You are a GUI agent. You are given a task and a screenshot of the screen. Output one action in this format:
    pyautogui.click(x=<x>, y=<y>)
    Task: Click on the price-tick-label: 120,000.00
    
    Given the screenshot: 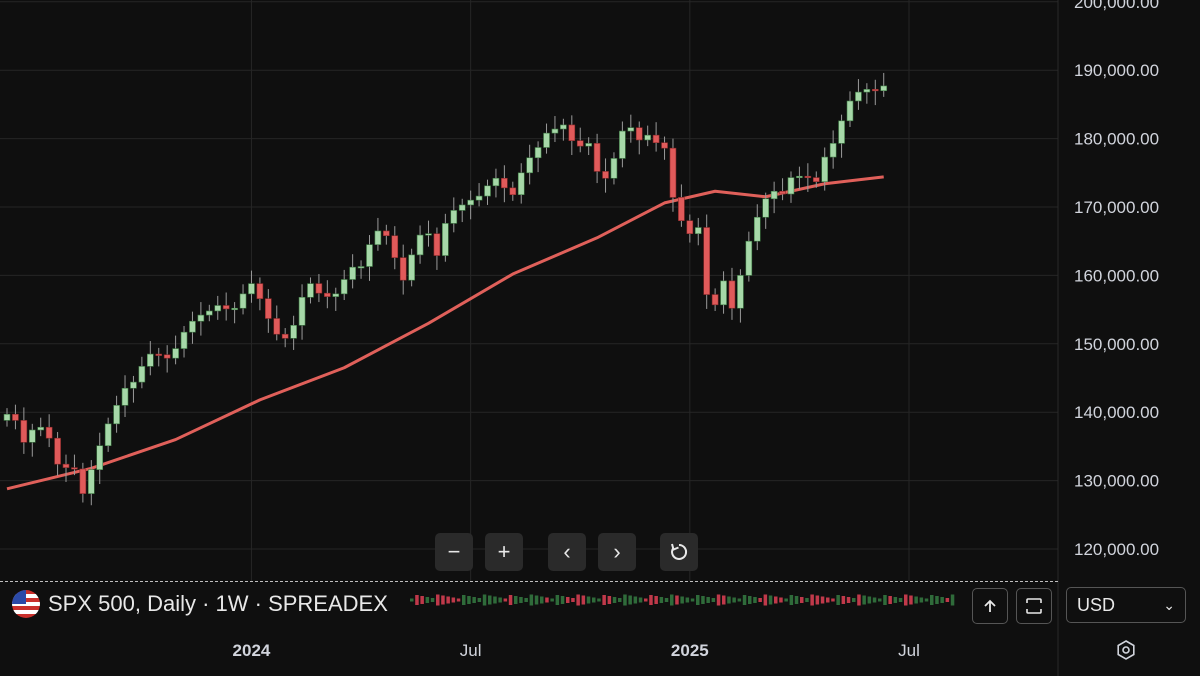 What is the action you would take?
    pyautogui.click(x=1116, y=549)
    